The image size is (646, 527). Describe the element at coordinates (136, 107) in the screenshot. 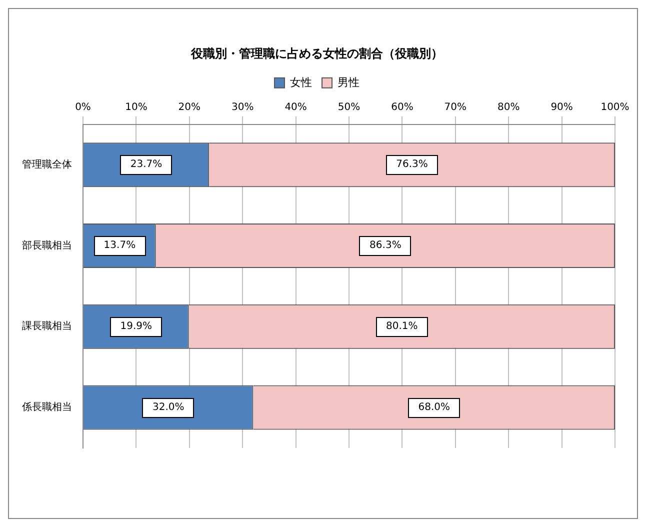

I see `x-tick-label: 10%` at that location.